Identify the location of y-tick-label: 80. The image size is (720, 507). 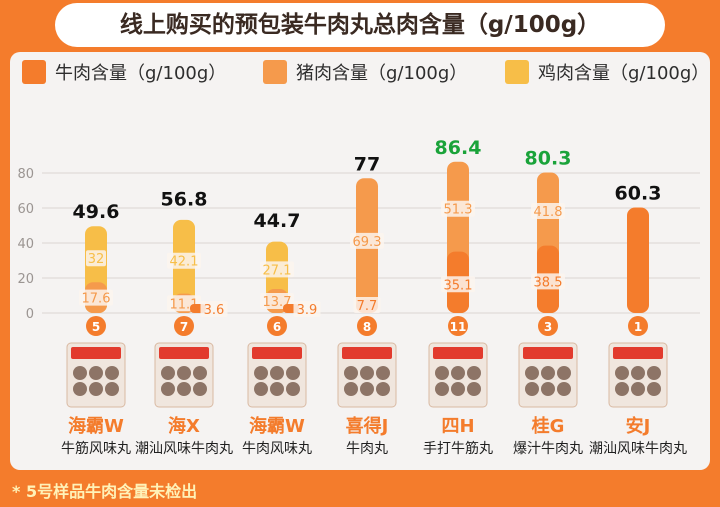
(25, 174).